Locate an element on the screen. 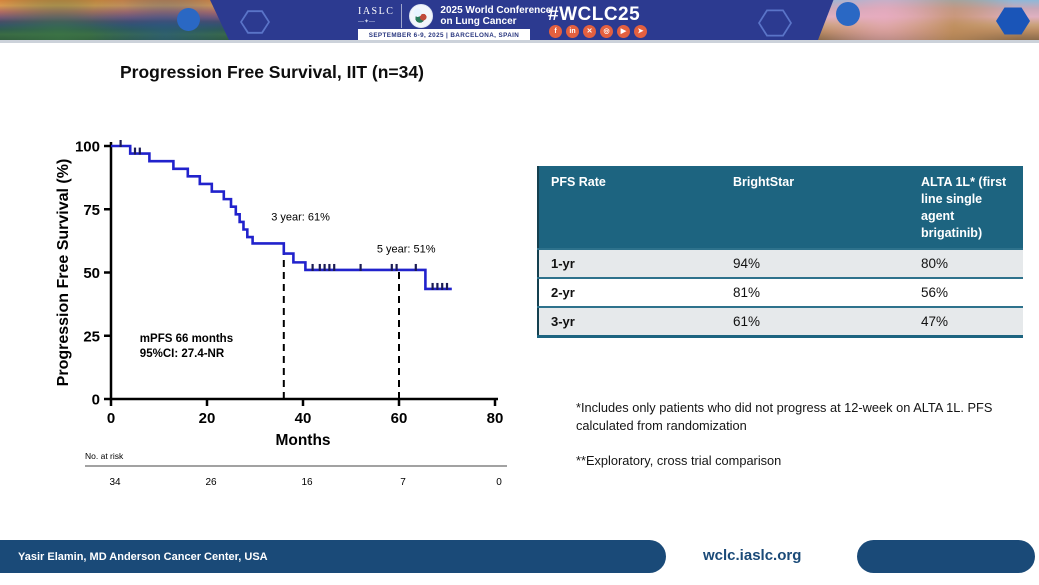  svg-text: 25 is located at coordinates (91, 336).